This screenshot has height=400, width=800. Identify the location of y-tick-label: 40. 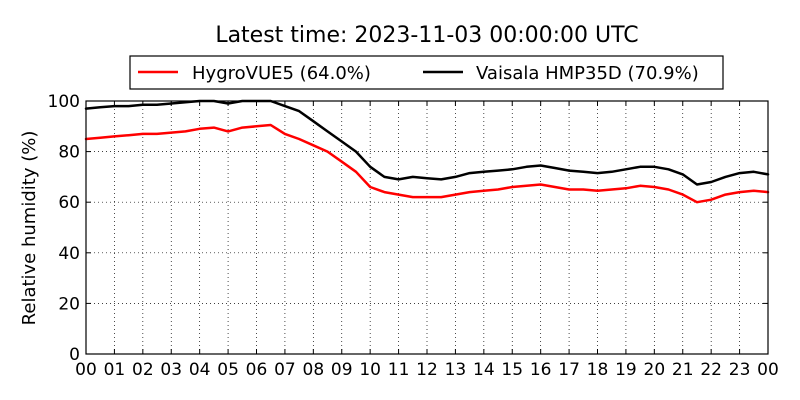
(69, 254).